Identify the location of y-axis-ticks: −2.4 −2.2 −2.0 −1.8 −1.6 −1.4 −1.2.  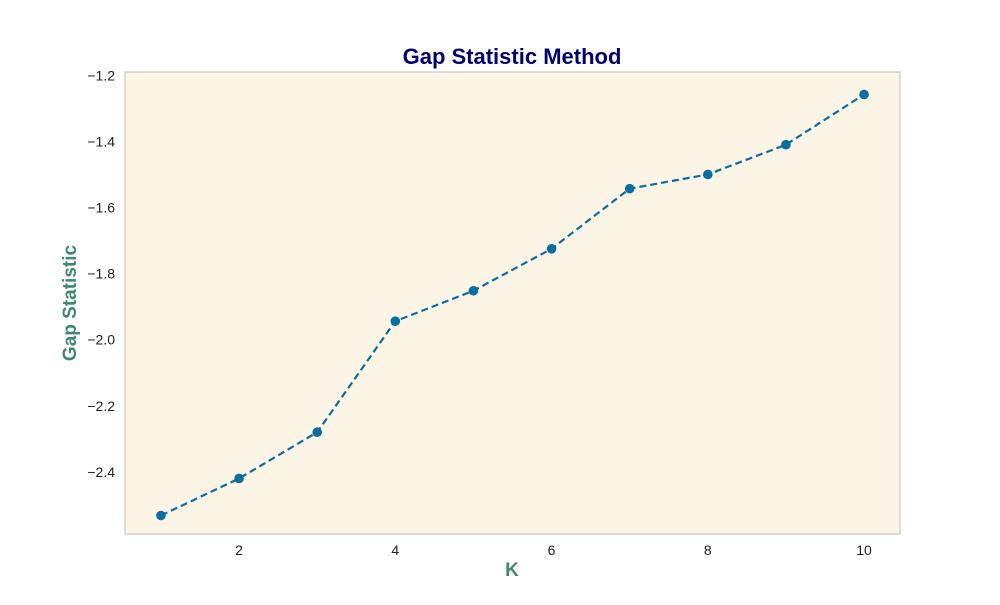
(101, 273).